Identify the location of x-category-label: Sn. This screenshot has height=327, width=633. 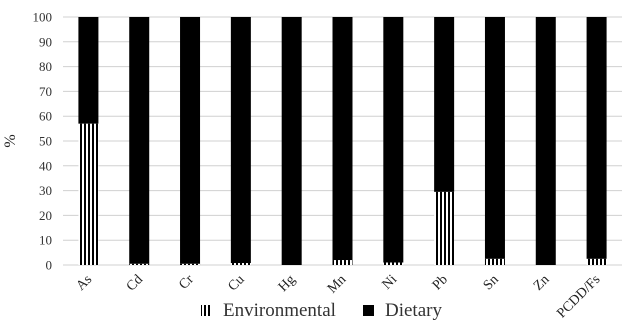
(491, 282).